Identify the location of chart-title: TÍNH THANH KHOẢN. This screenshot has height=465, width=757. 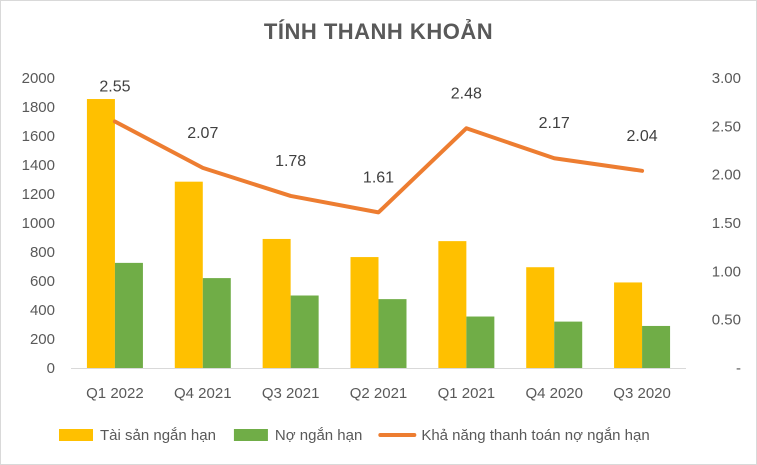
(378, 31).